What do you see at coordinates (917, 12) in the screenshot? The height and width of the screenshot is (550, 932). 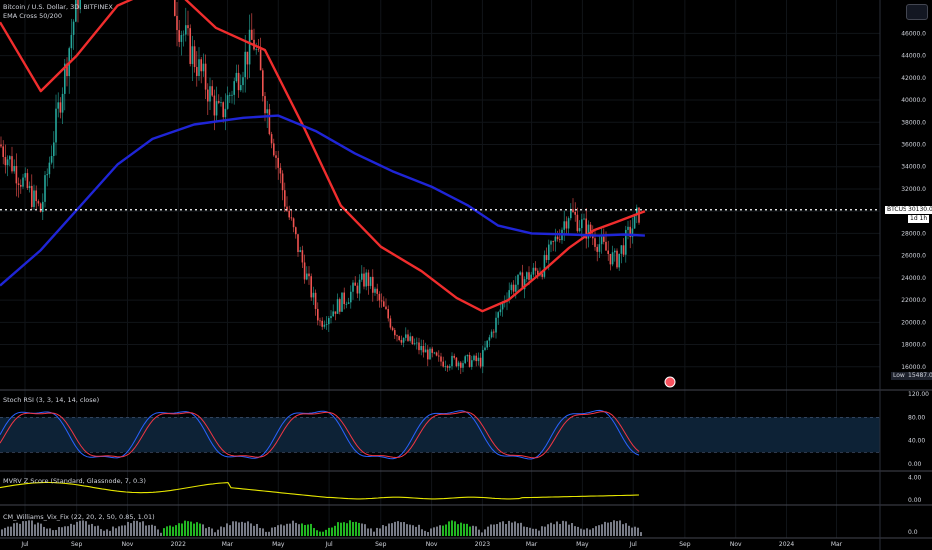 I see `settings-button` at bounding box center [917, 12].